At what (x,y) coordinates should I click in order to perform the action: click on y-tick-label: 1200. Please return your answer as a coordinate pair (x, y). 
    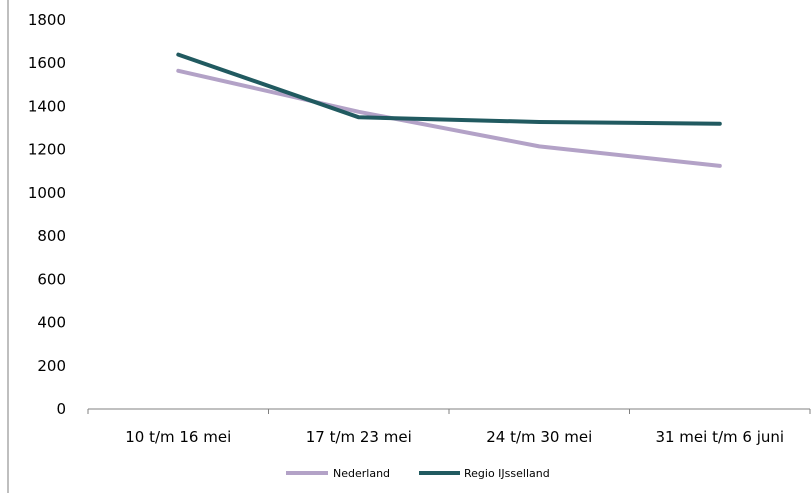
    Looking at the image, I should click on (47, 150).